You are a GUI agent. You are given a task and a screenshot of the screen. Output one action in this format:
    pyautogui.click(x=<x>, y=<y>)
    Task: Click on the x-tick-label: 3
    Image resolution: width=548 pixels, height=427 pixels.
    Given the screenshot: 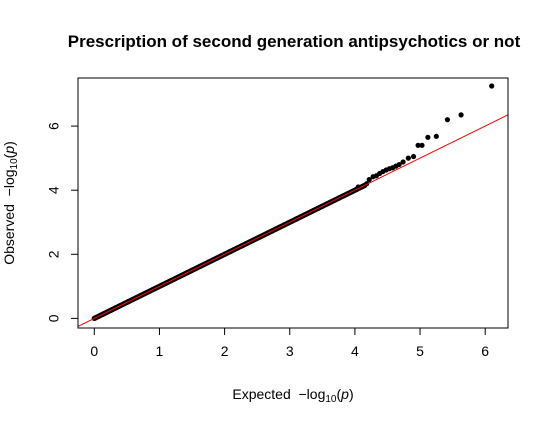 What is the action you would take?
    pyautogui.click(x=290, y=351)
    